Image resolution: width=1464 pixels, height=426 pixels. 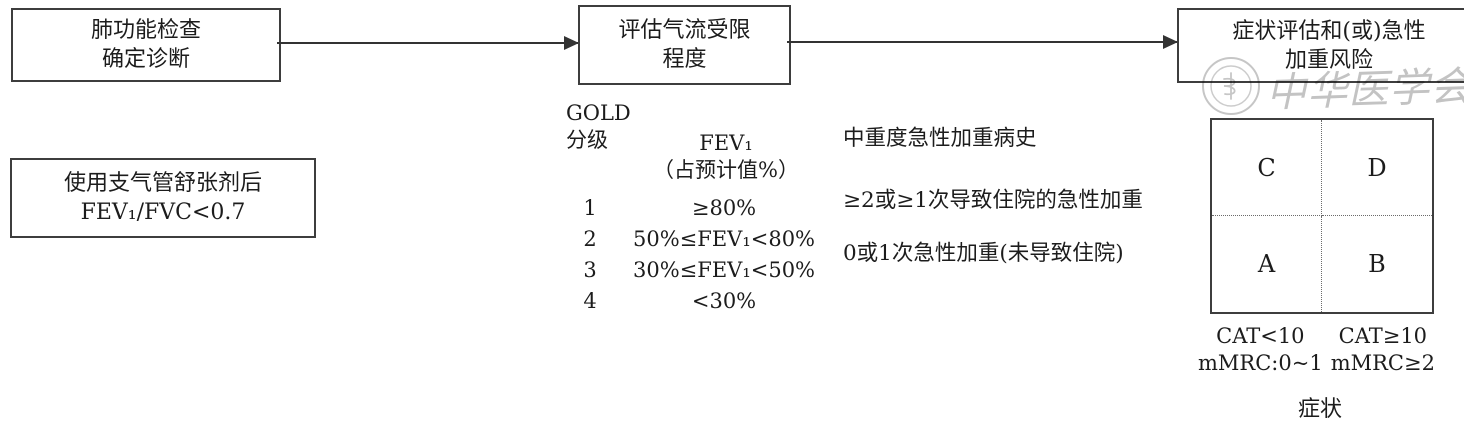 I want to click on exacerbation-high-risk-criterion: ≥2或≥1次导致住院的急性加重, so click(x=993, y=200).